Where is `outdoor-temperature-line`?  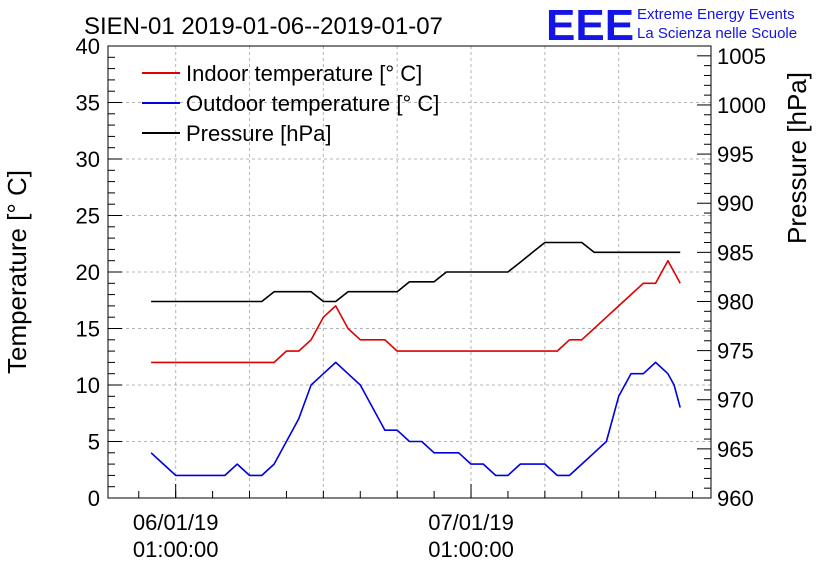 outdoor-temperature-line is located at coordinates (415, 419).